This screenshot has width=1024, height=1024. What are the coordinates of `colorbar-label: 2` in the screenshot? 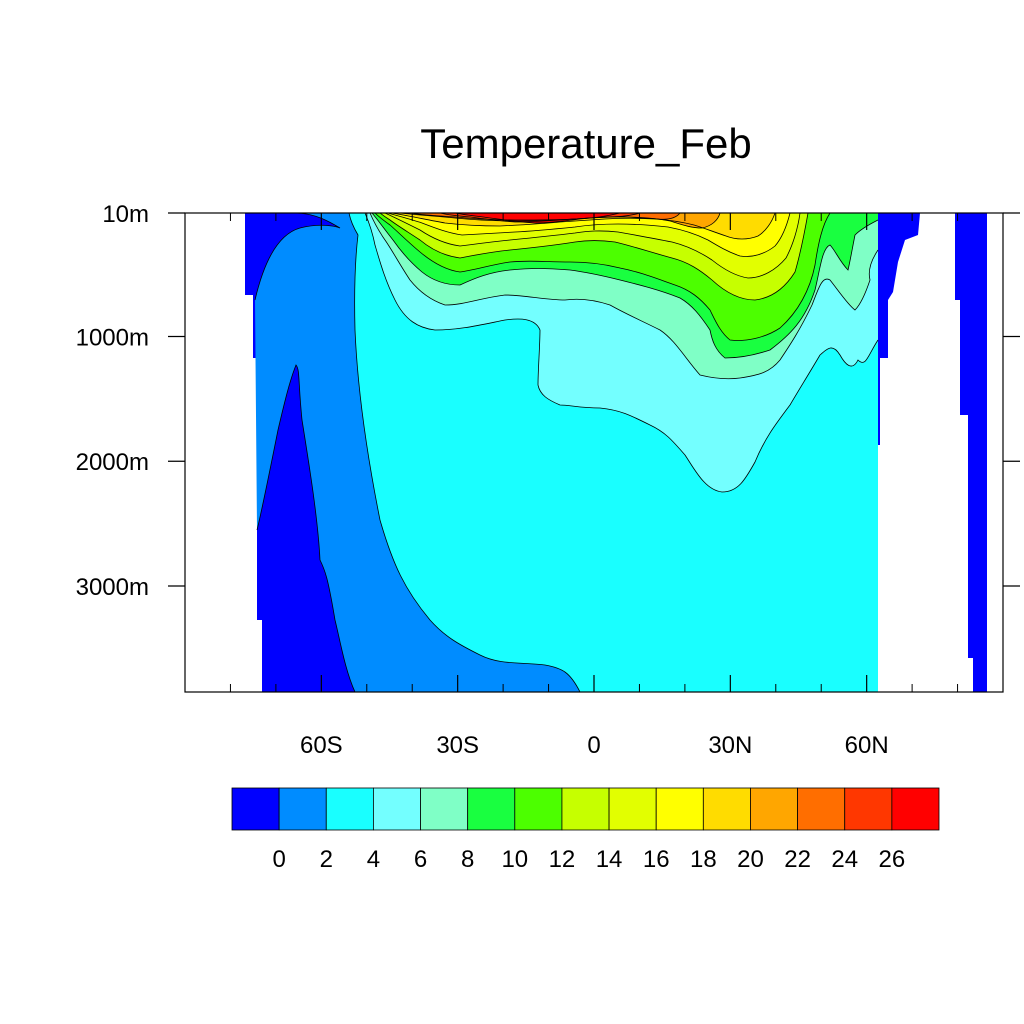 It's located at (326, 859).